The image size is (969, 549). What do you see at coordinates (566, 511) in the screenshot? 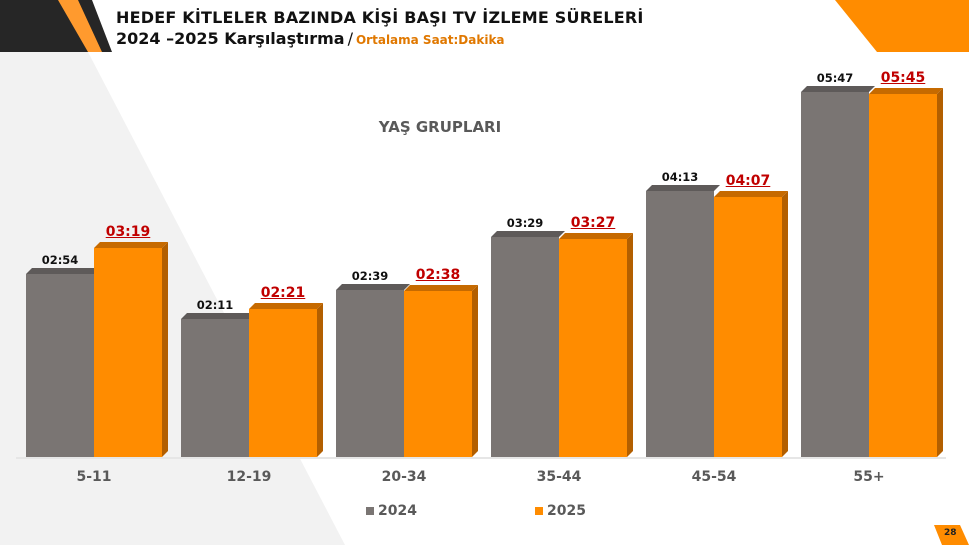
I see `legend-label-2025: 2025` at bounding box center [566, 511].